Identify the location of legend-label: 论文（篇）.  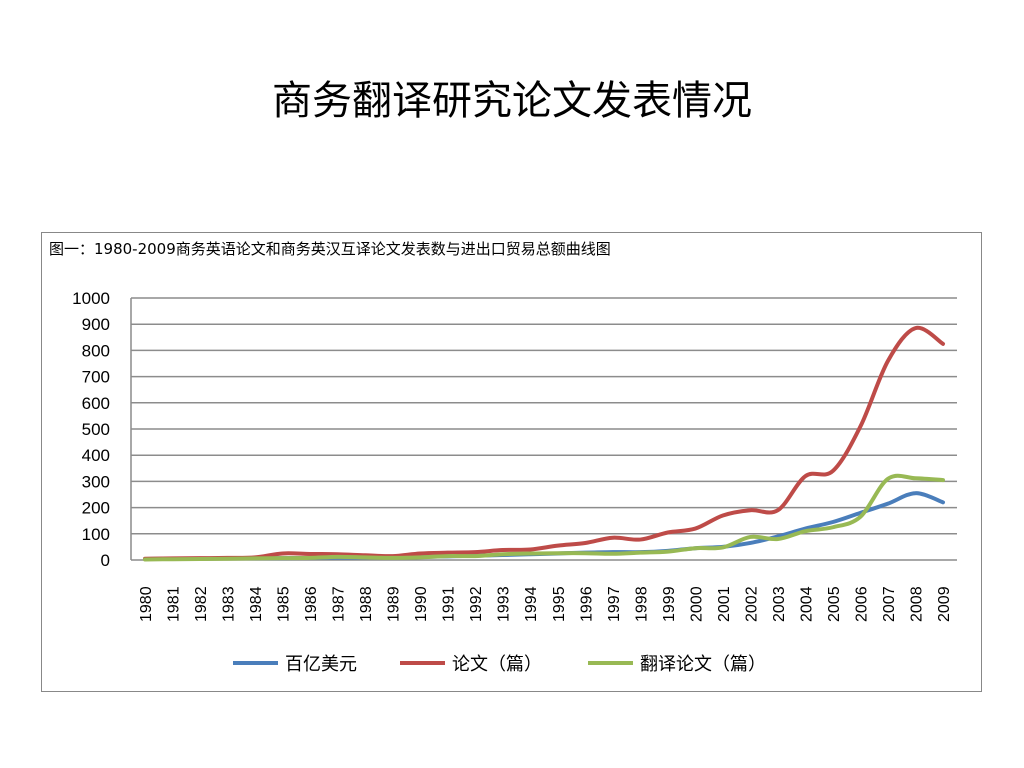
(497, 664).